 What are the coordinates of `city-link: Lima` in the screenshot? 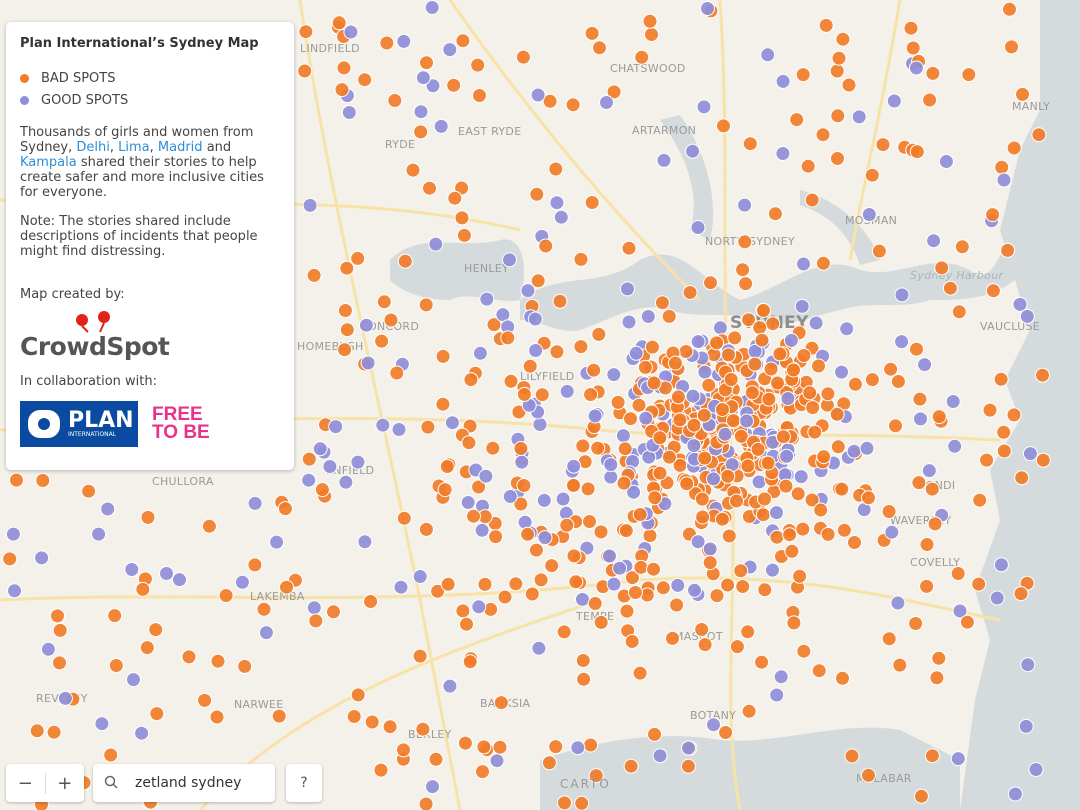 It's located at (134, 147).